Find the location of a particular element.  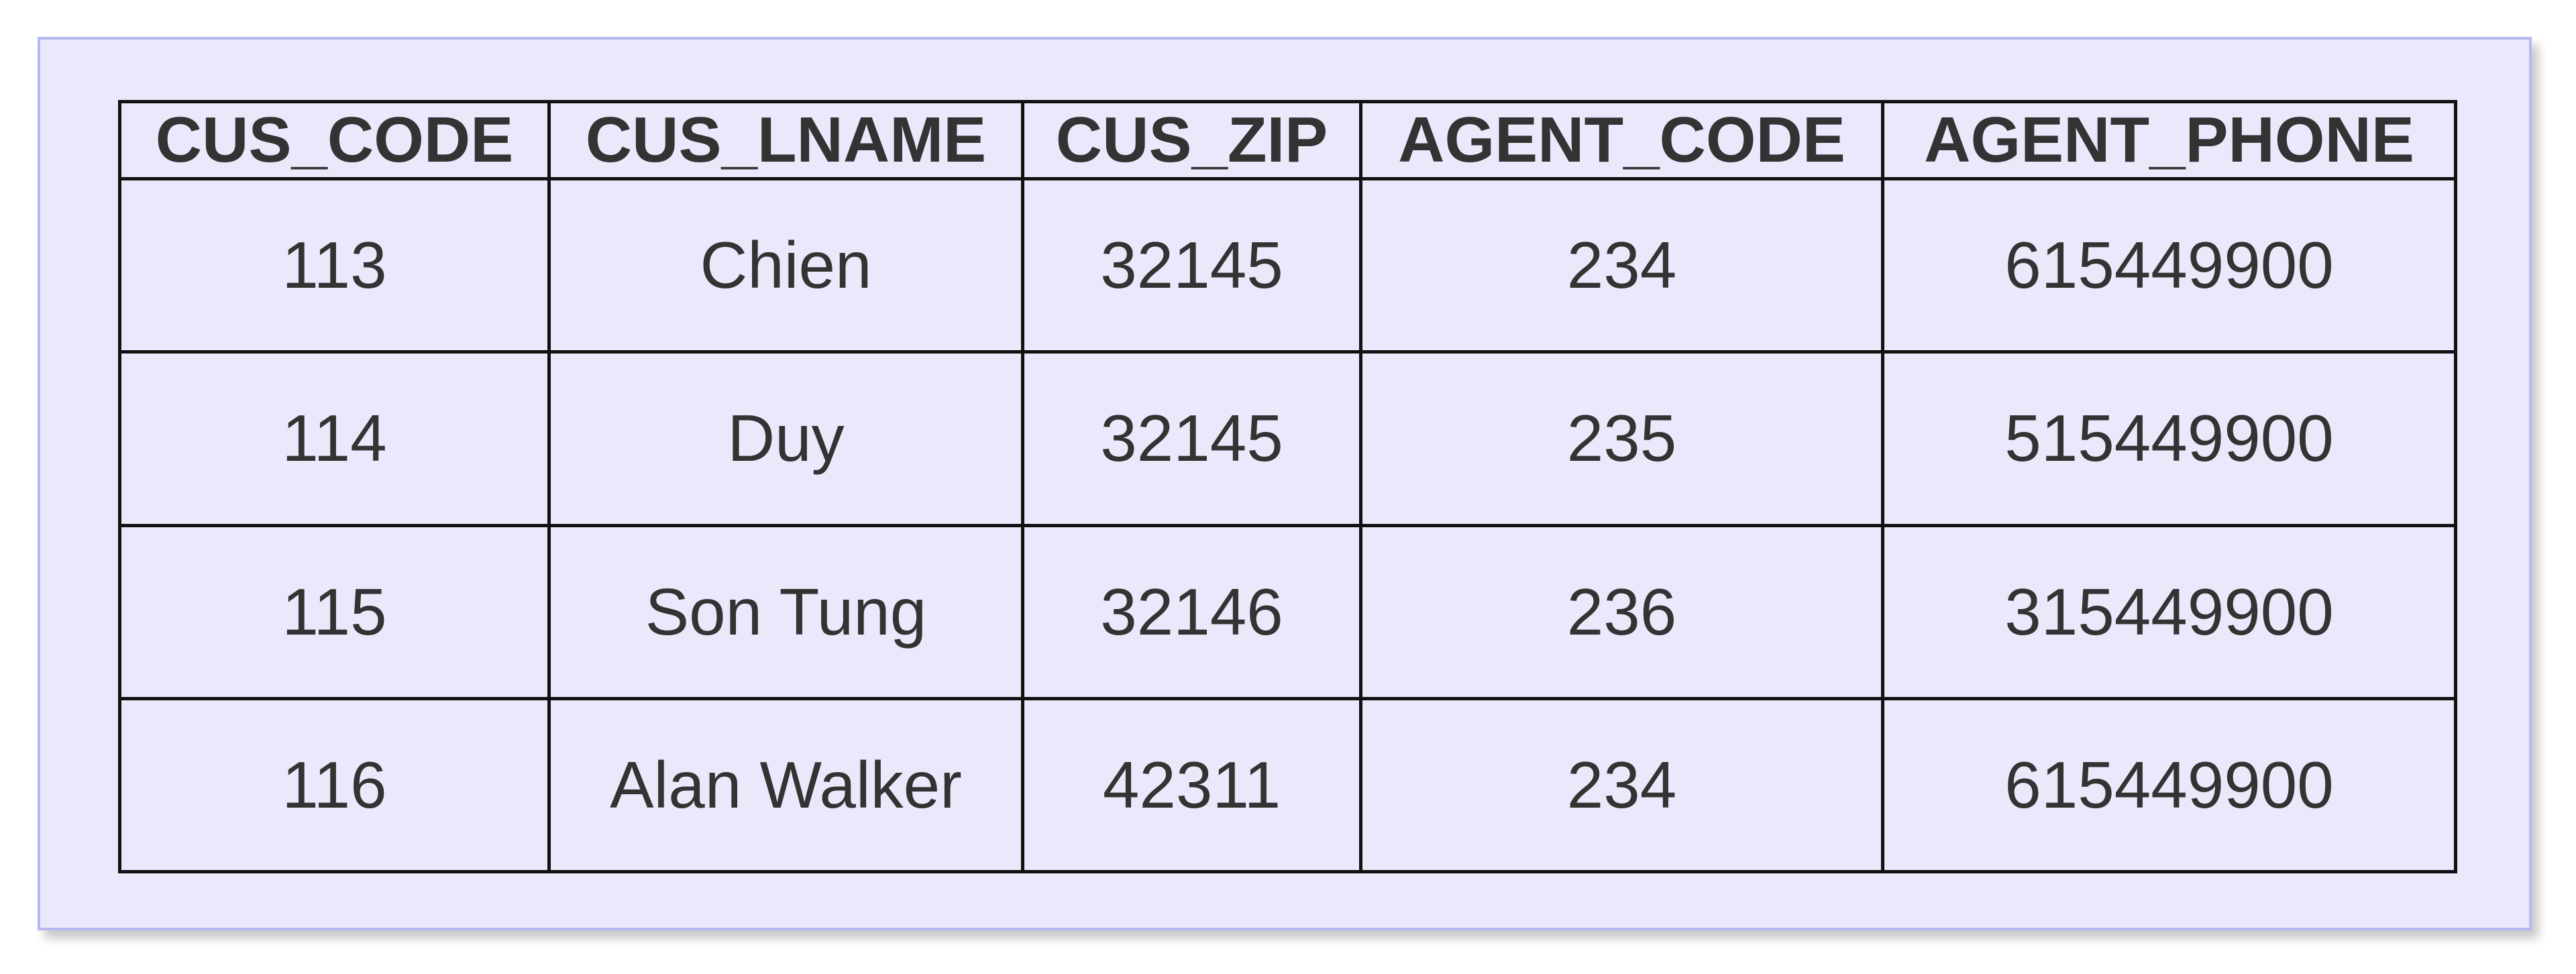

column-header-cus-lname: CUS_LNAME is located at coordinates (785, 140).